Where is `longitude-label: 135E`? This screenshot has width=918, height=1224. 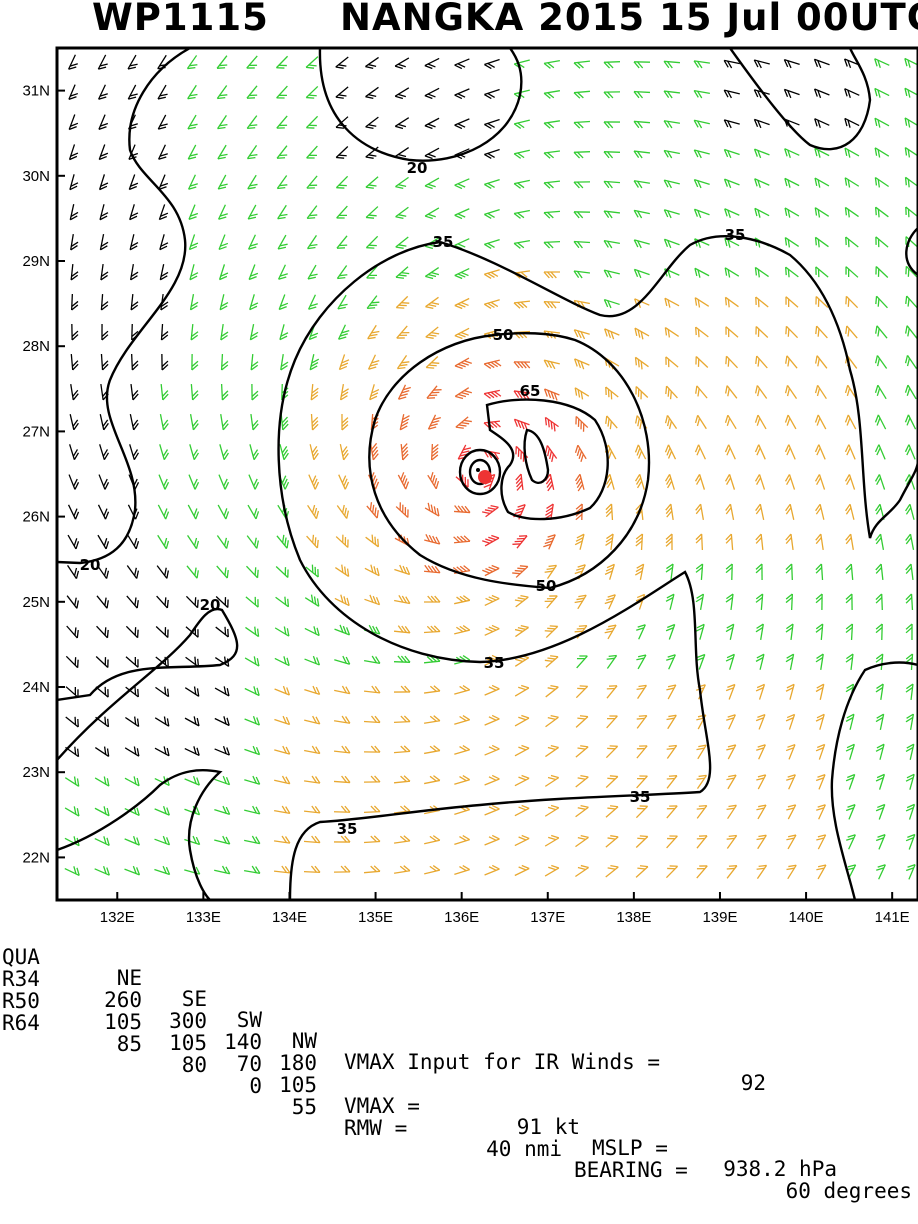
longitude-label: 135E is located at coordinates (375, 917).